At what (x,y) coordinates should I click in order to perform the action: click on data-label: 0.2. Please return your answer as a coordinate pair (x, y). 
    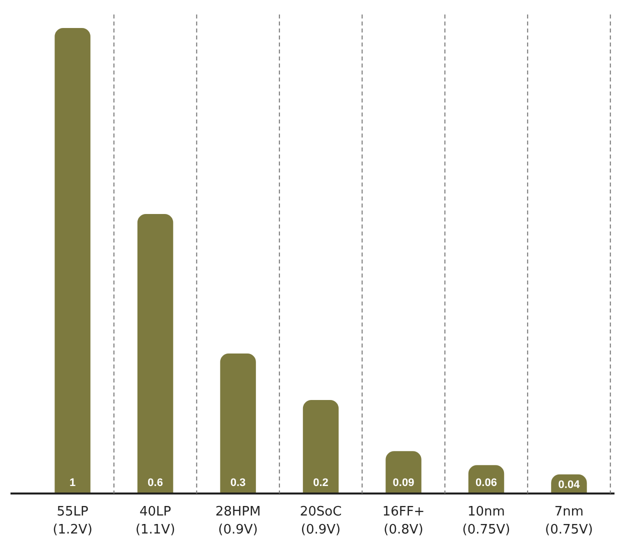
    Looking at the image, I should click on (320, 482).